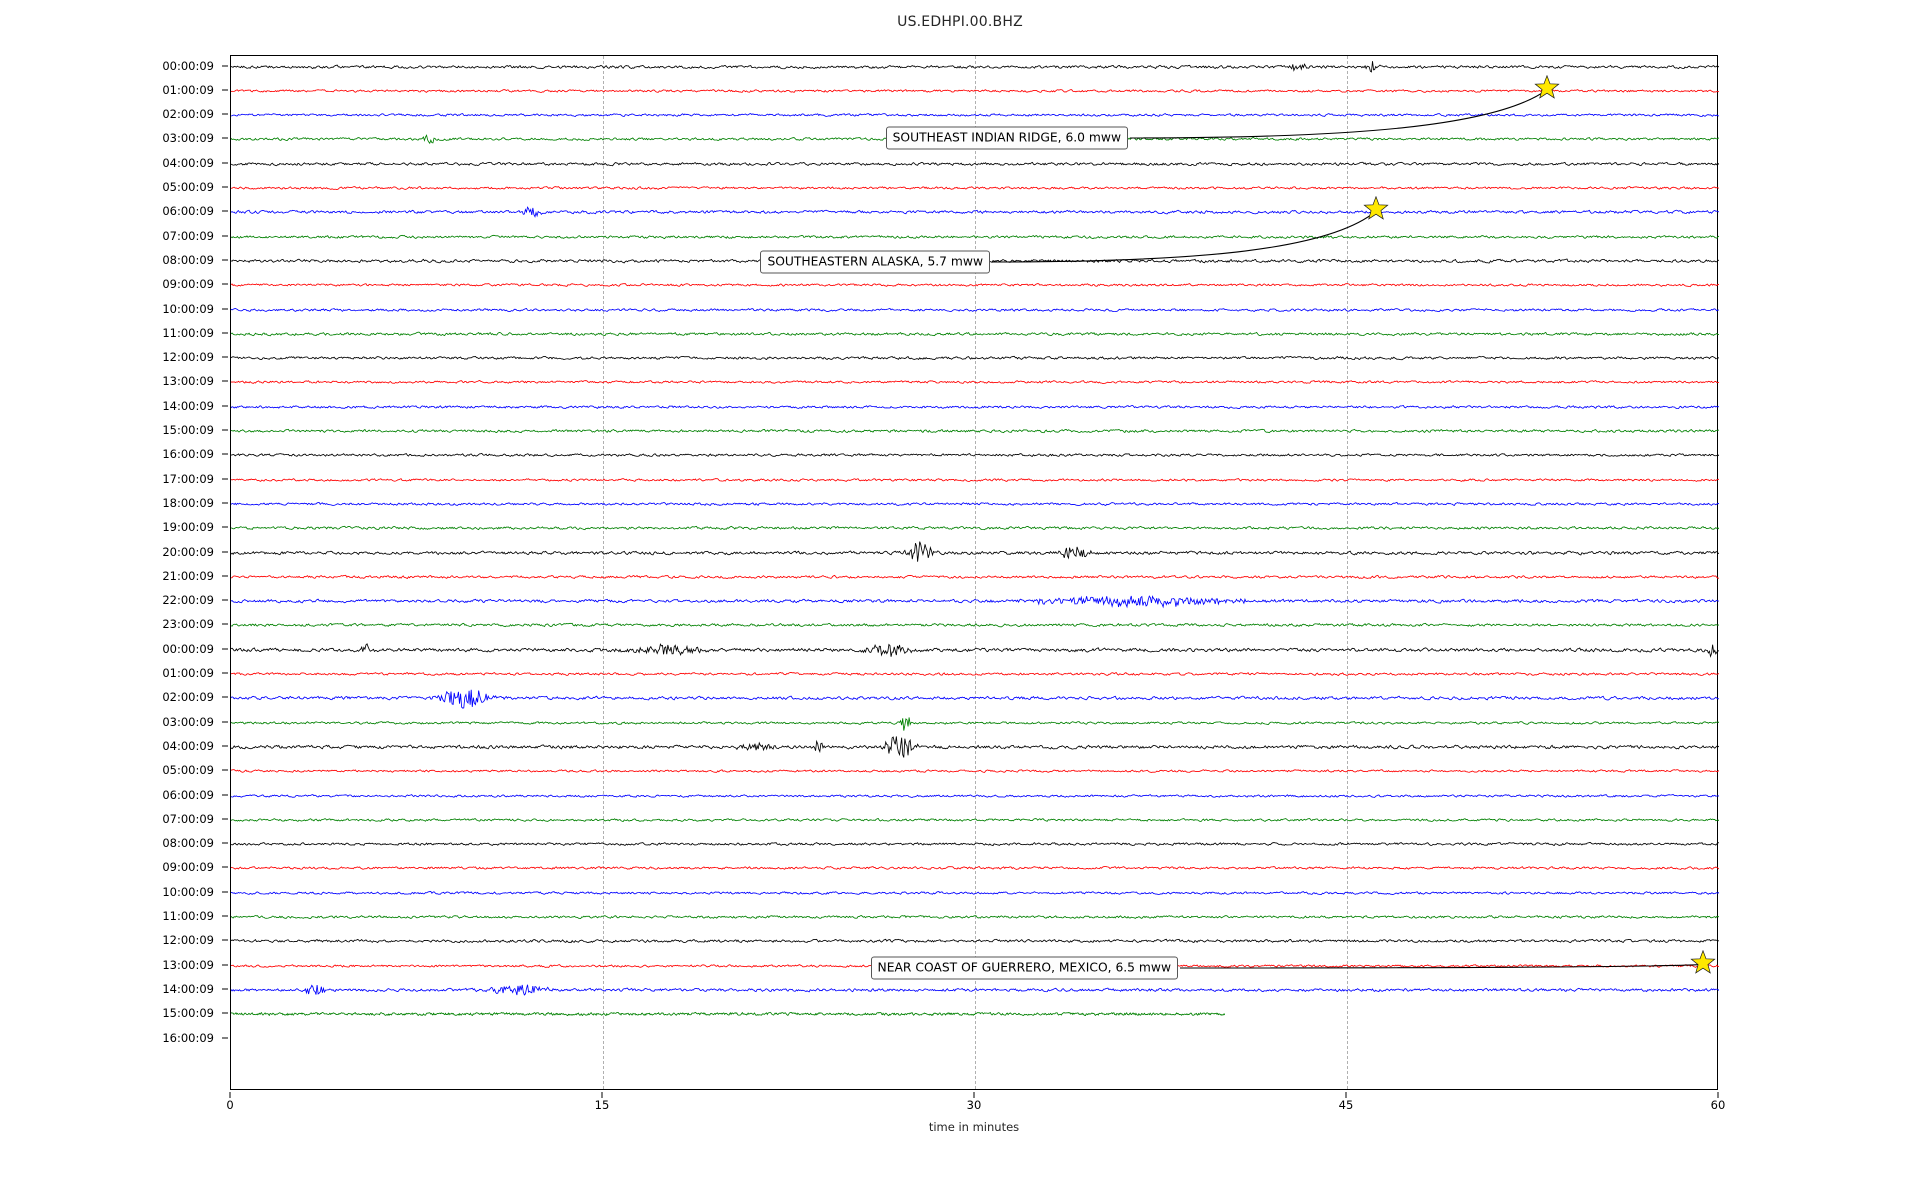  What do you see at coordinates (1718, 1105) in the screenshot?
I see `x-tick-label: 60` at bounding box center [1718, 1105].